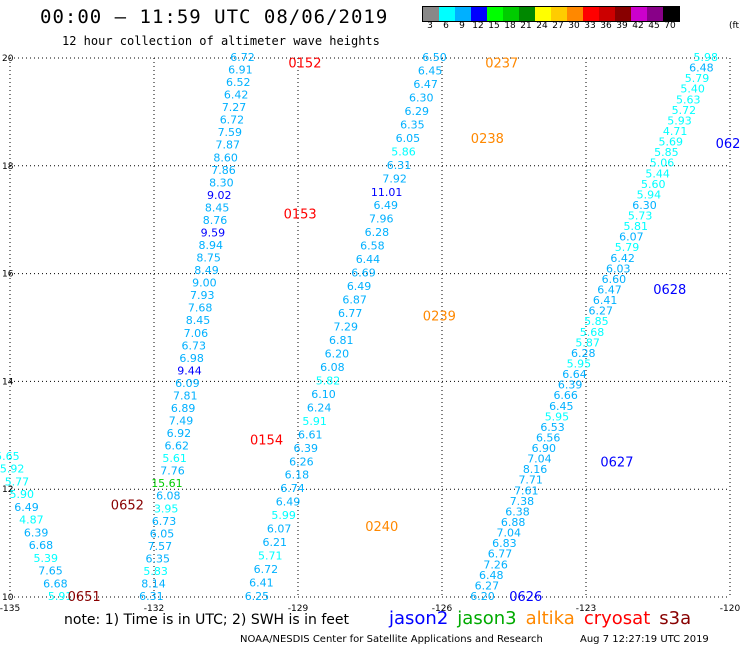 The width and height of the screenshot is (740, 650). What do you see at coordinates (127, 505) in the screenshot?
I see `pass-time-label: 0652` at bounding box center [127, 505].